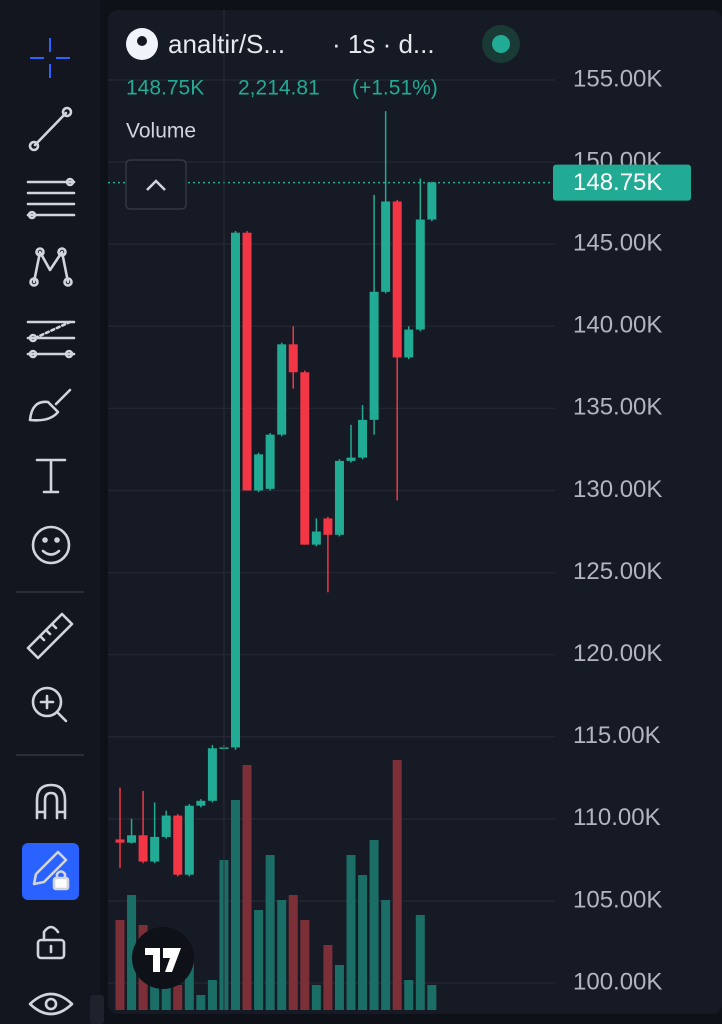 The image size is (722, 1024). What do you see at coordinates (617, 981) in the screenshot?
I see `y-tick-label: 100.00K` at bounding box center [617, 981].